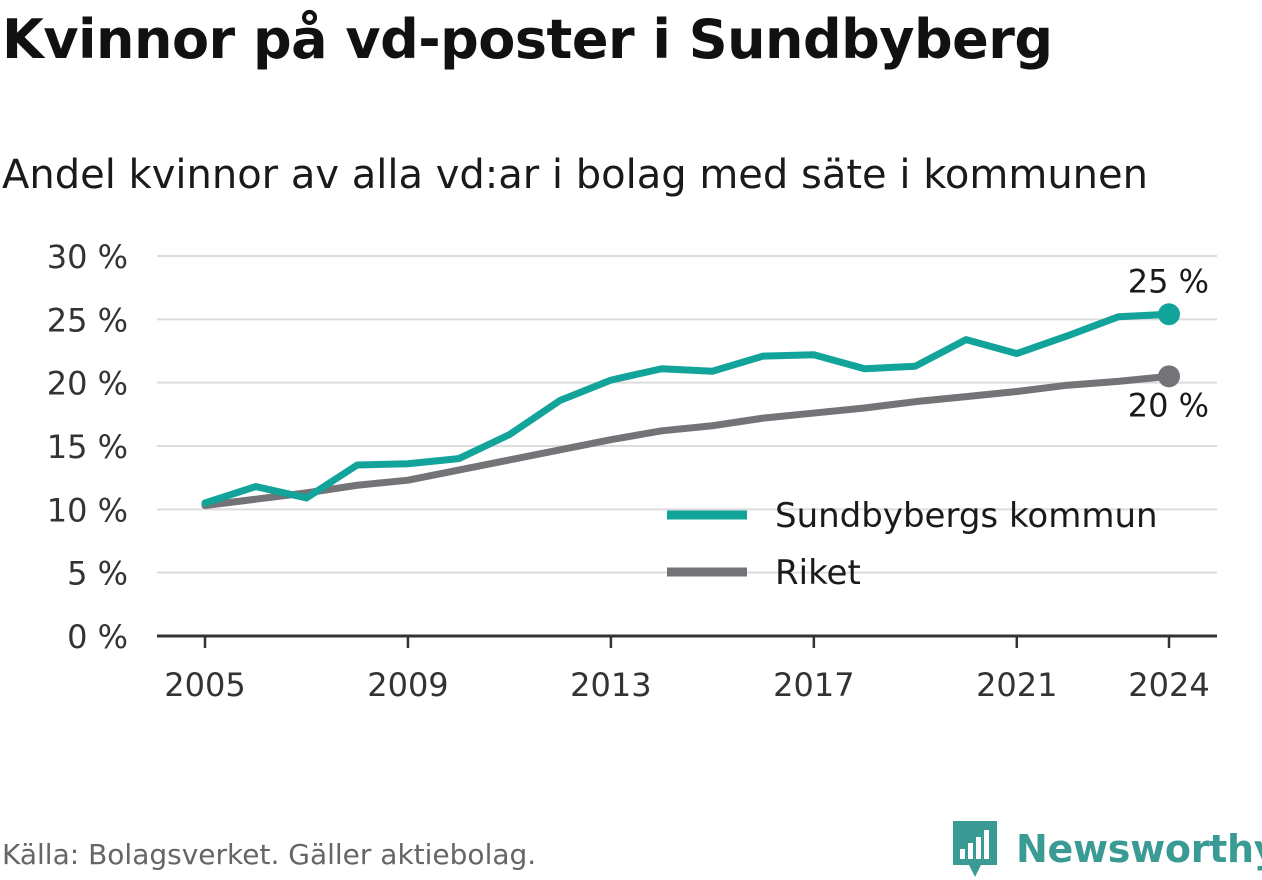 This screenshot has height=880, width=1262. Describe the element at coordinates (1168, 281) in the screenshot. I see `series-end-label: 25 %` at that location.